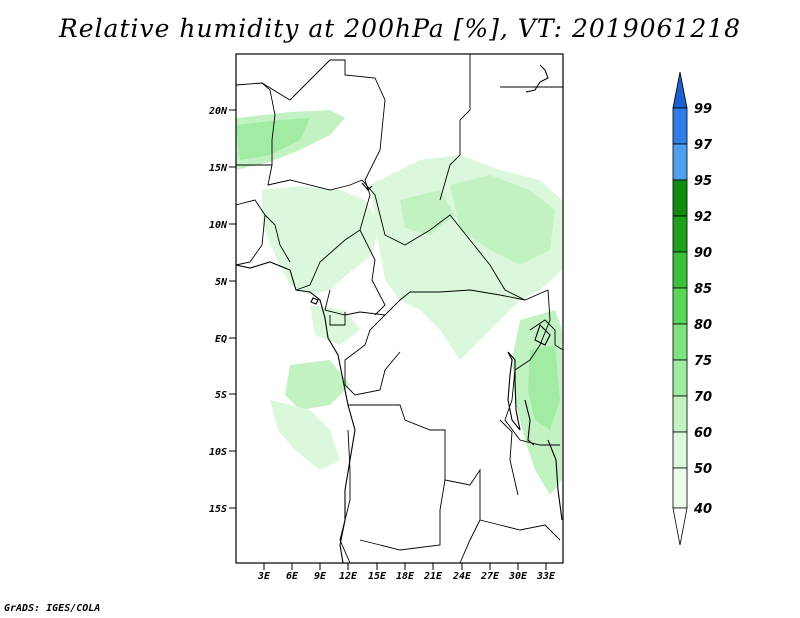  What do you see at coordinates (218, 509) in the screenshot?
I see `lat-label: 15S` at bounding box center [218, 509].